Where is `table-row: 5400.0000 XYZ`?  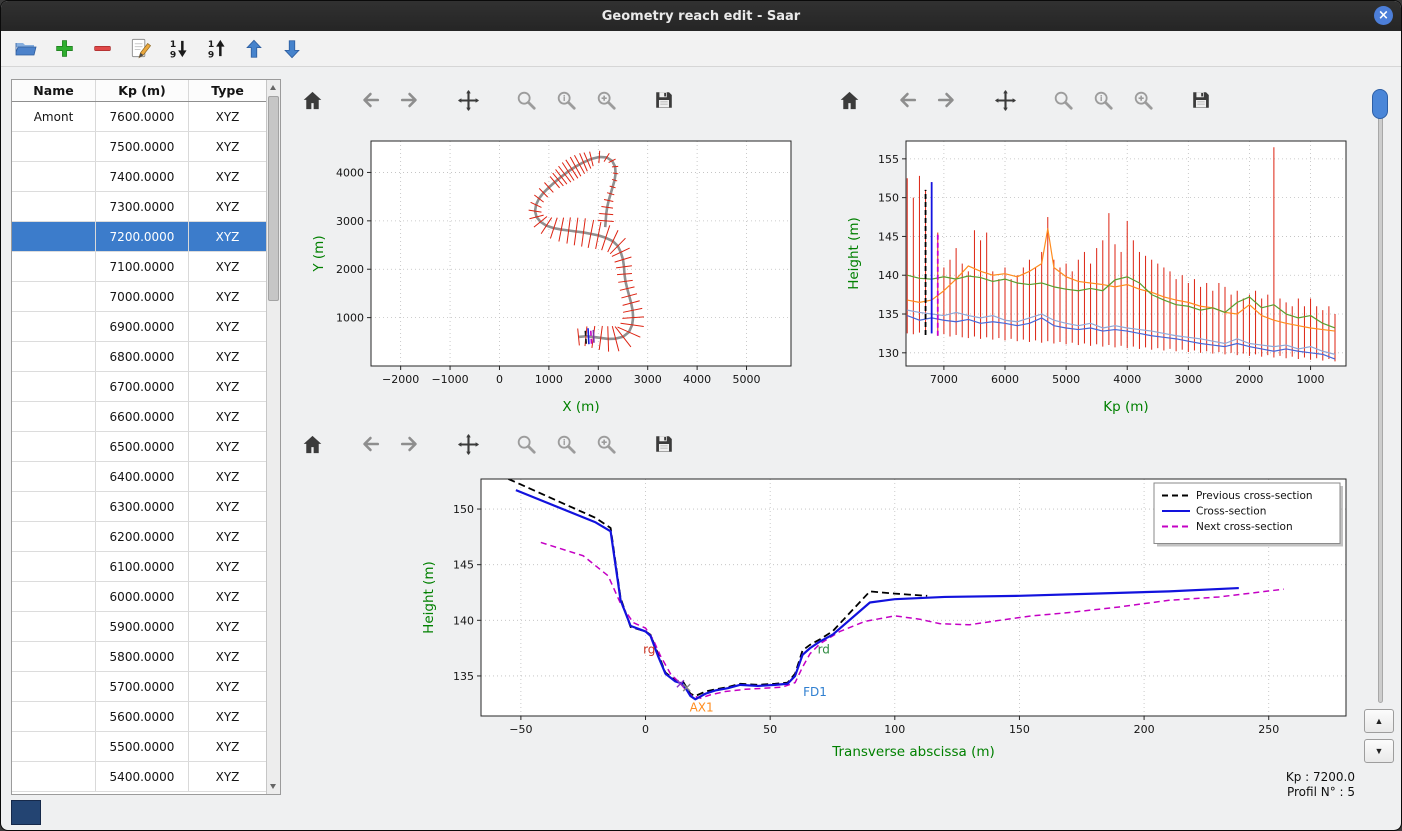
table-row: 5400.0000 XYZ is located at coordinates (139, 777).